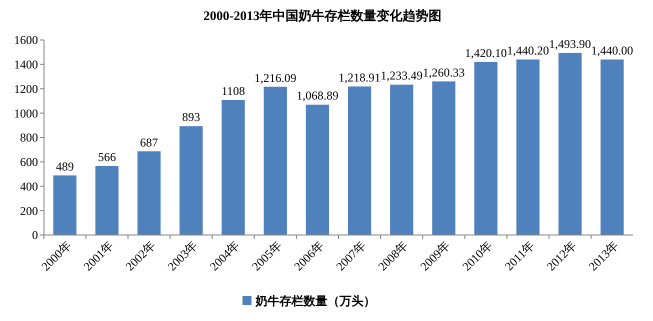 This screenshot has width=653, height=321. What do you see at coordinates (29, 137) in the screenshot?
I see `y-tick-label: 800` at bounding box center [29, 137].